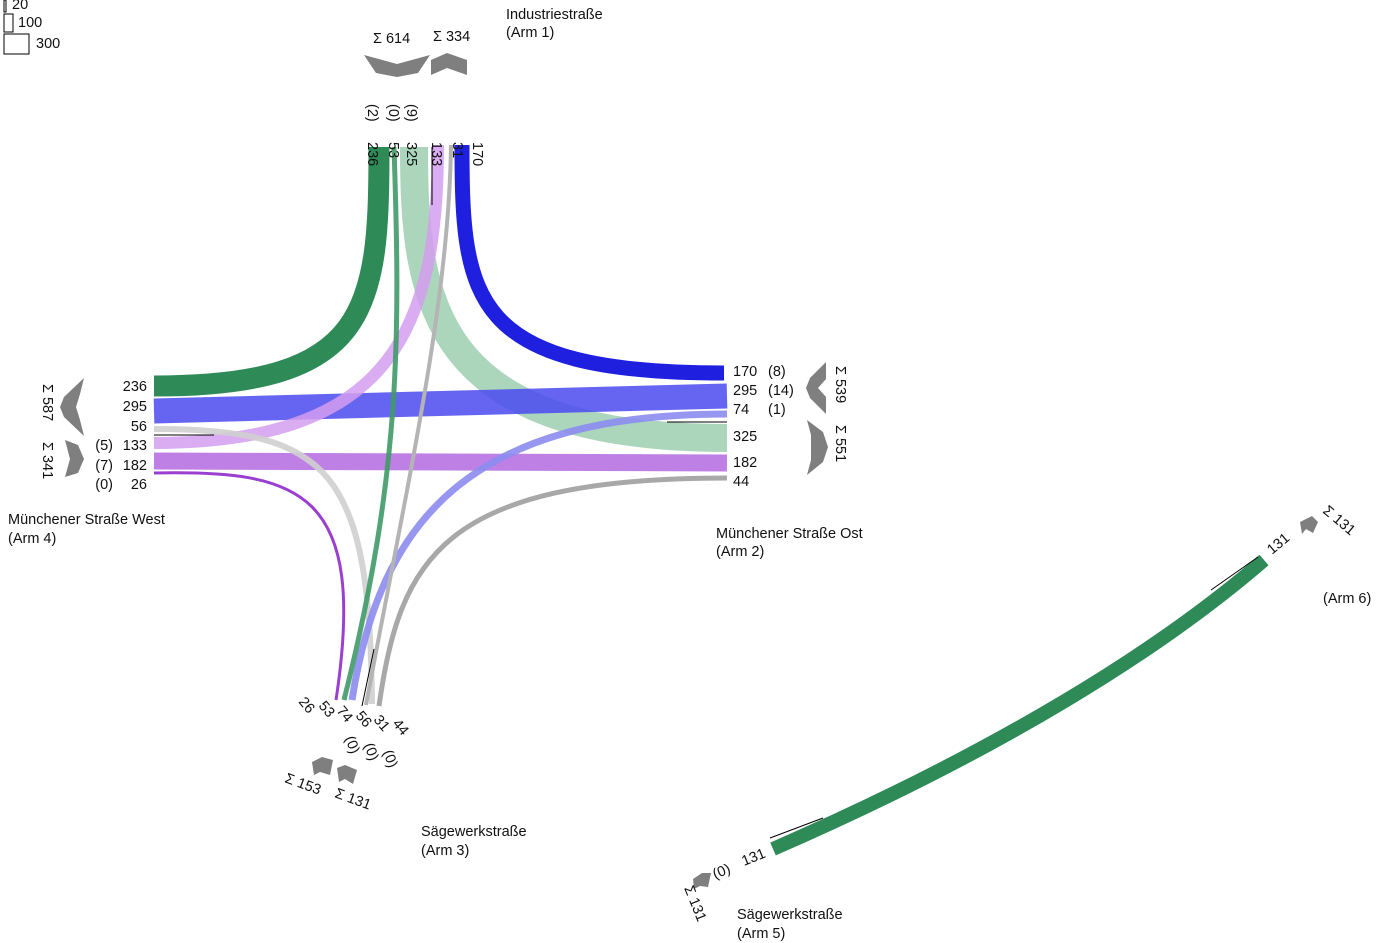 Image resolution: width=1391 pixels, height=943 pixels. Describe the element at coordinates (1347, 599) in the screenshot. I see `arm6-code: (Arm 6)` at that location.